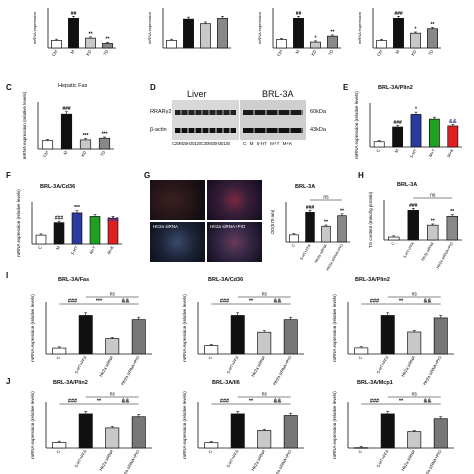 This screenshot has width=474, height=474. I want to click on top-row-chart-4: mRNA expression Ctrl ### M * KD ** TD, so click(399, 32).